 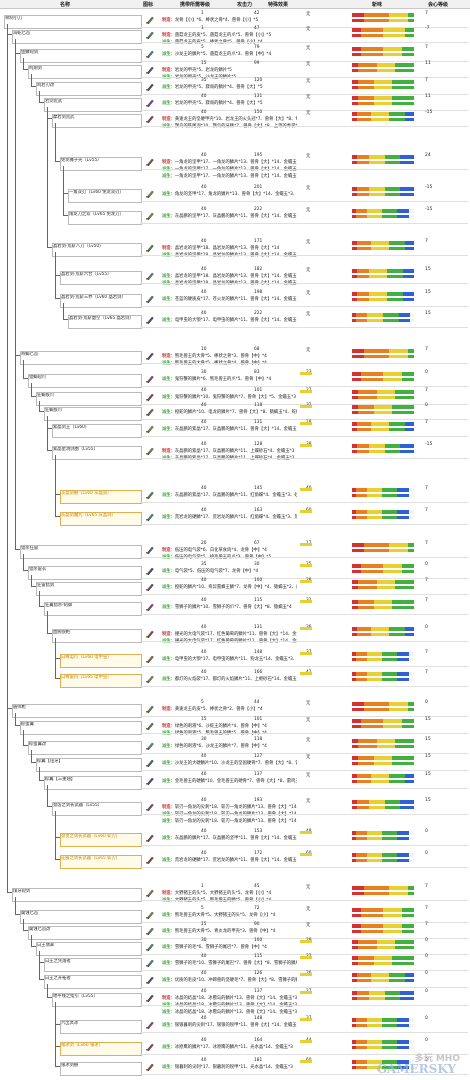 I want to click on attack-value: 118, so click(x=258, y=739).